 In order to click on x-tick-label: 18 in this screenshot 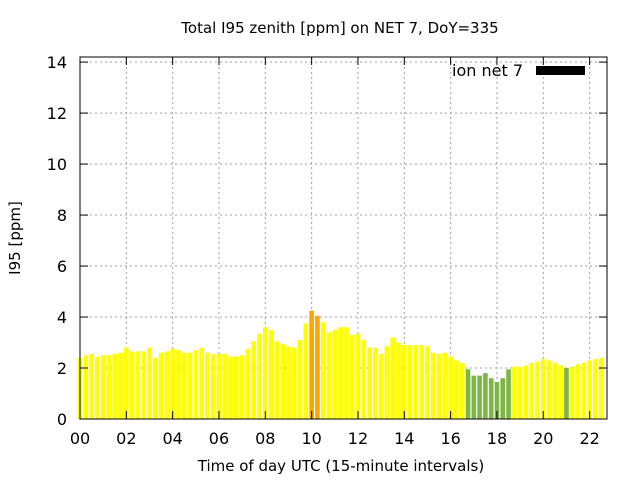, I will do `click(497, 438)`.